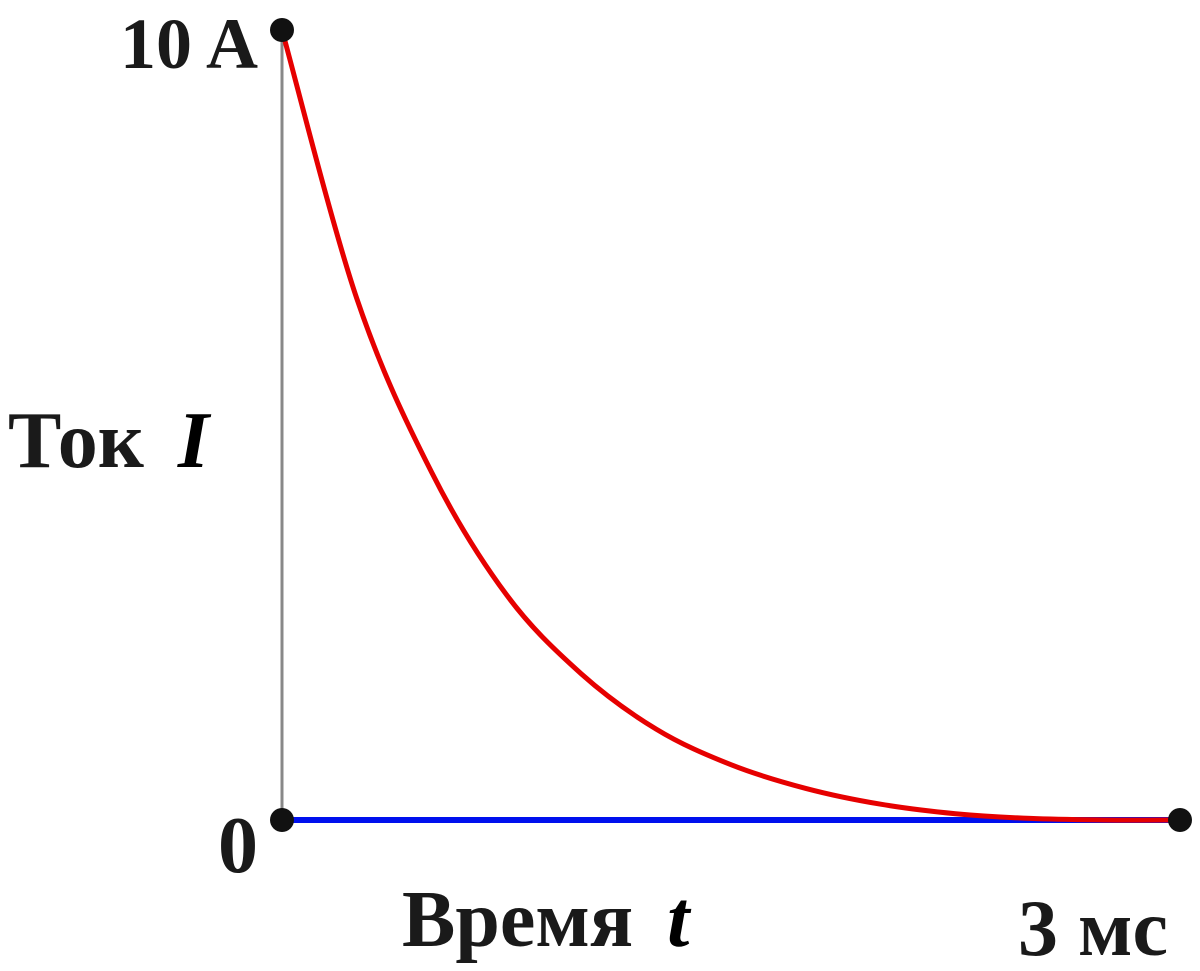 This screenshot has height=971, width=1200. Describe the element at coordinates (238, 846) in the screenshot. I see `y-tick-bottom-label: 0` at that location.